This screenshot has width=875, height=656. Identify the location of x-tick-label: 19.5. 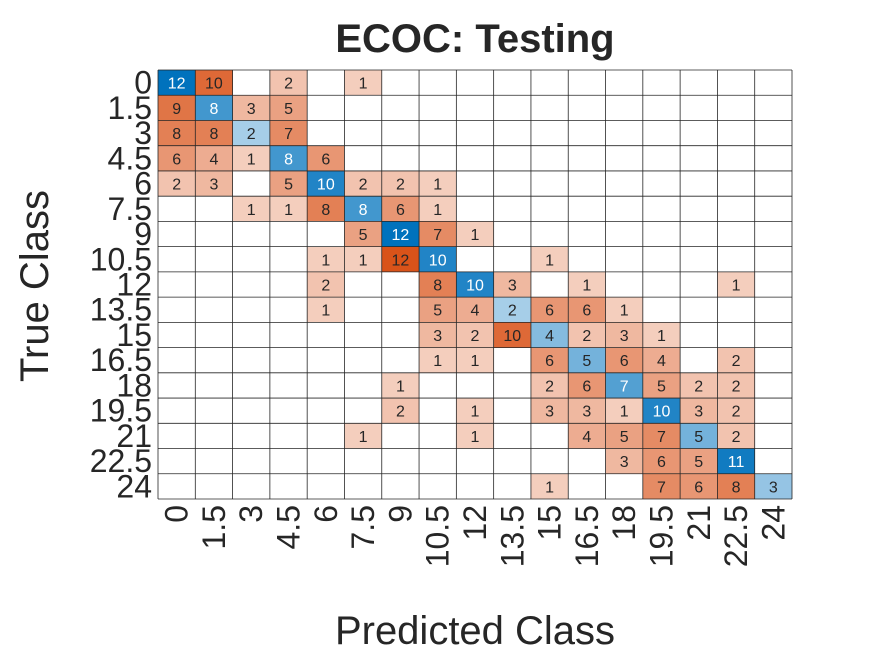
(661, 536).